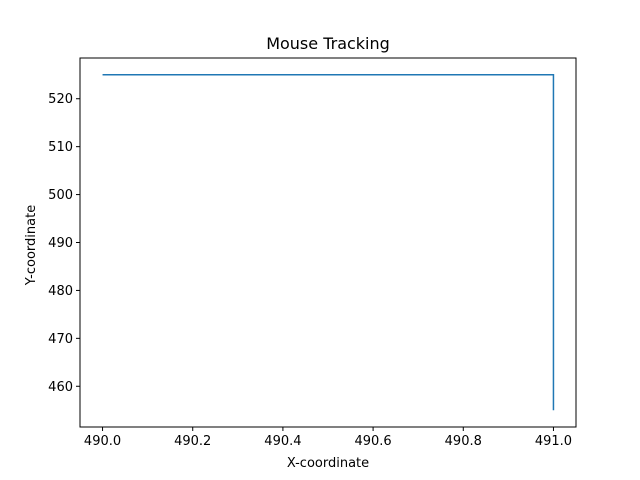 This screenshot has width=640, height=480. I want to click on y-axis-ticks: 460 470 480 490 500 510 520, so click(64, 243).